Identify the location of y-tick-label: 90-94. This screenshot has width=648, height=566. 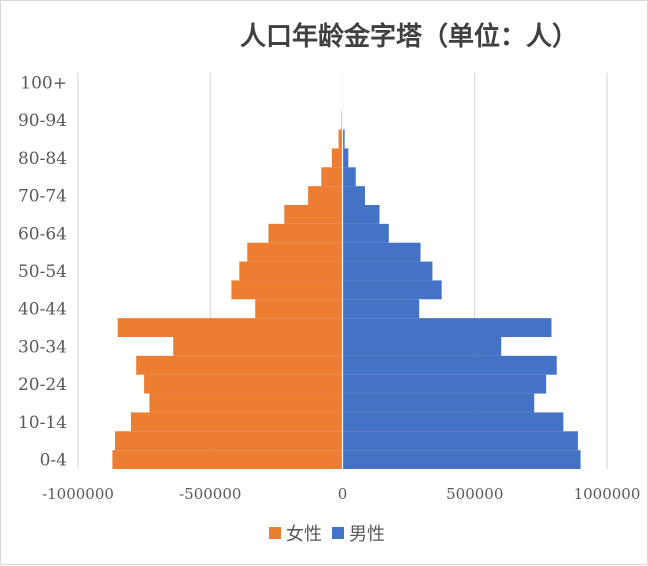
(42, 121).